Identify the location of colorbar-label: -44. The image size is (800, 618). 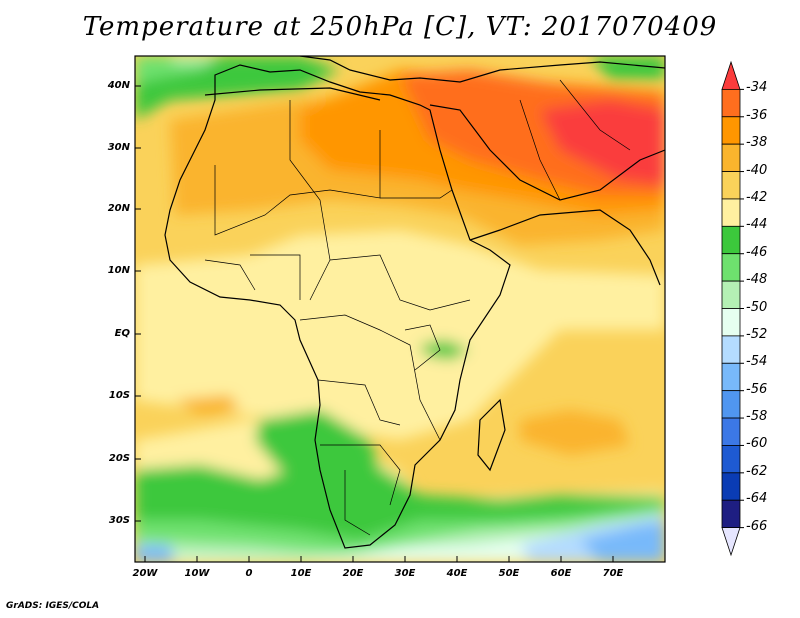
(757, 225).